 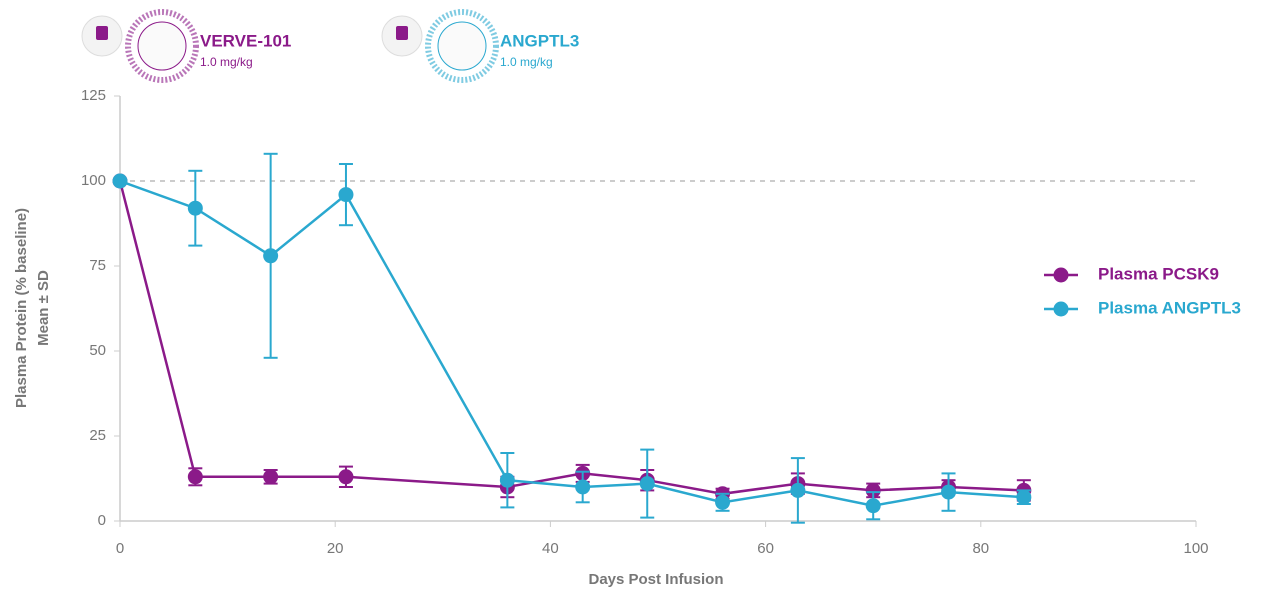 I want to click on x-tick-label: 100, so click(x=1195, y=548).